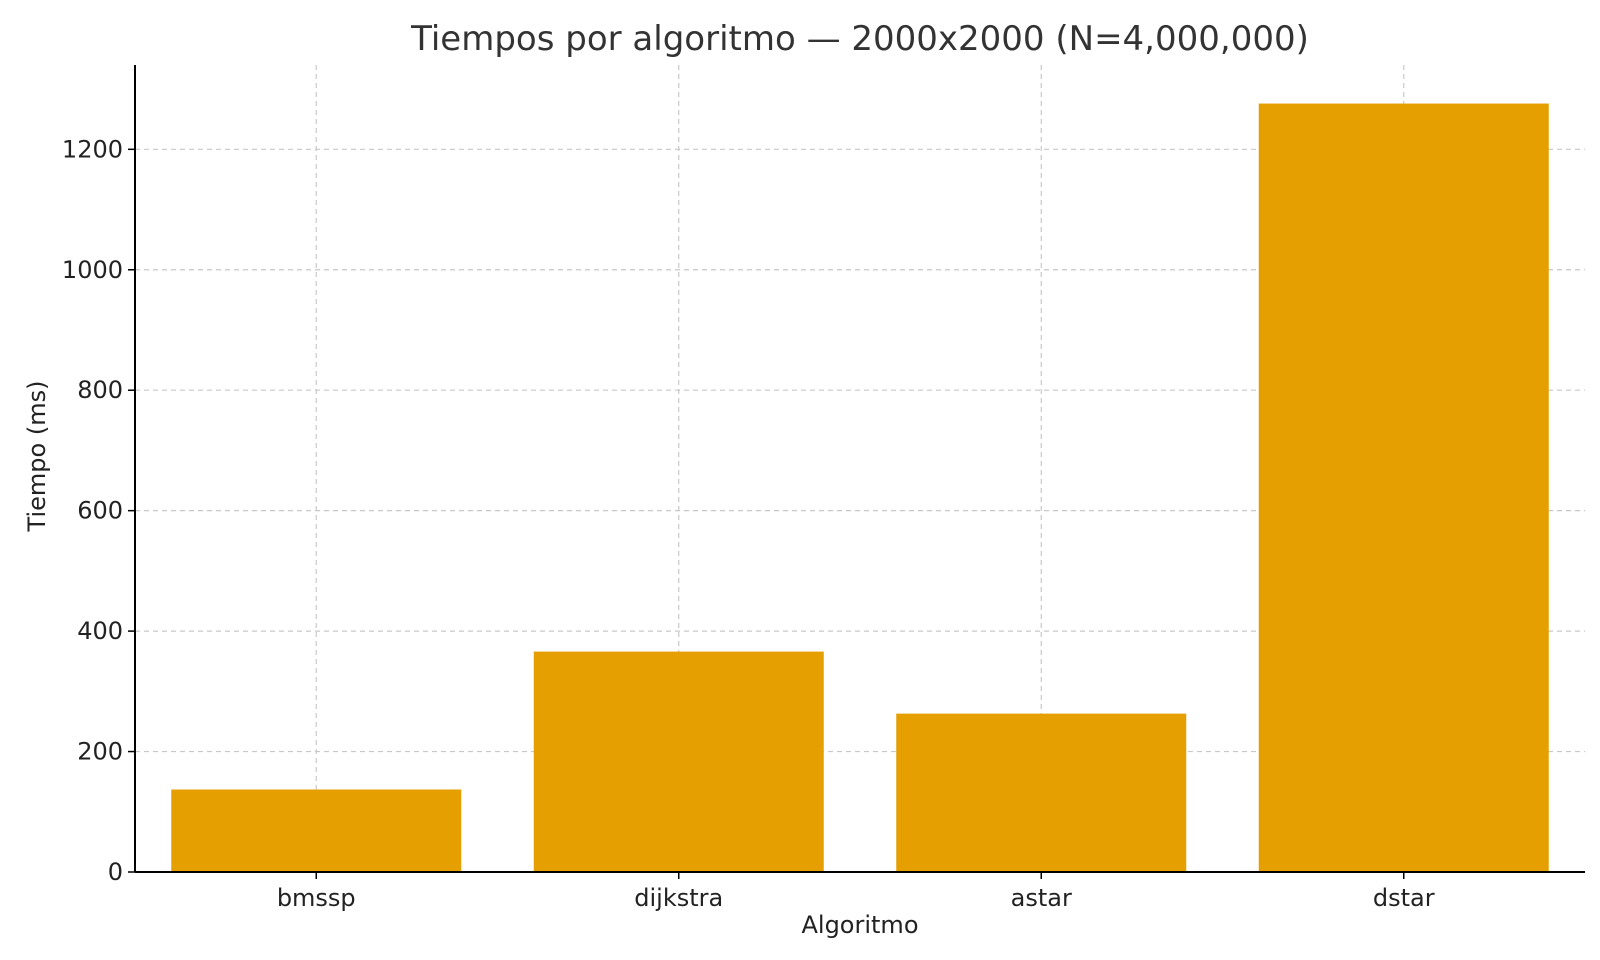 This screenshot has height=960, width=1600. Describe the element at coordinates (115, 872) in the screenshot. I see `y-tick-label: 0` at that location.